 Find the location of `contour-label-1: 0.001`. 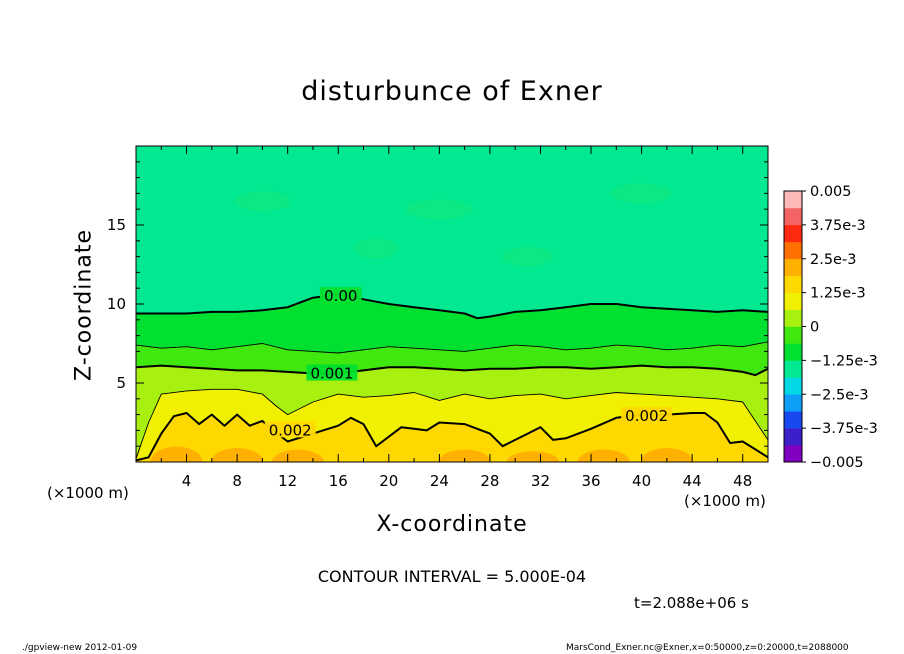

contour-label-1: 0.001 is located at coordinates (331, 374).